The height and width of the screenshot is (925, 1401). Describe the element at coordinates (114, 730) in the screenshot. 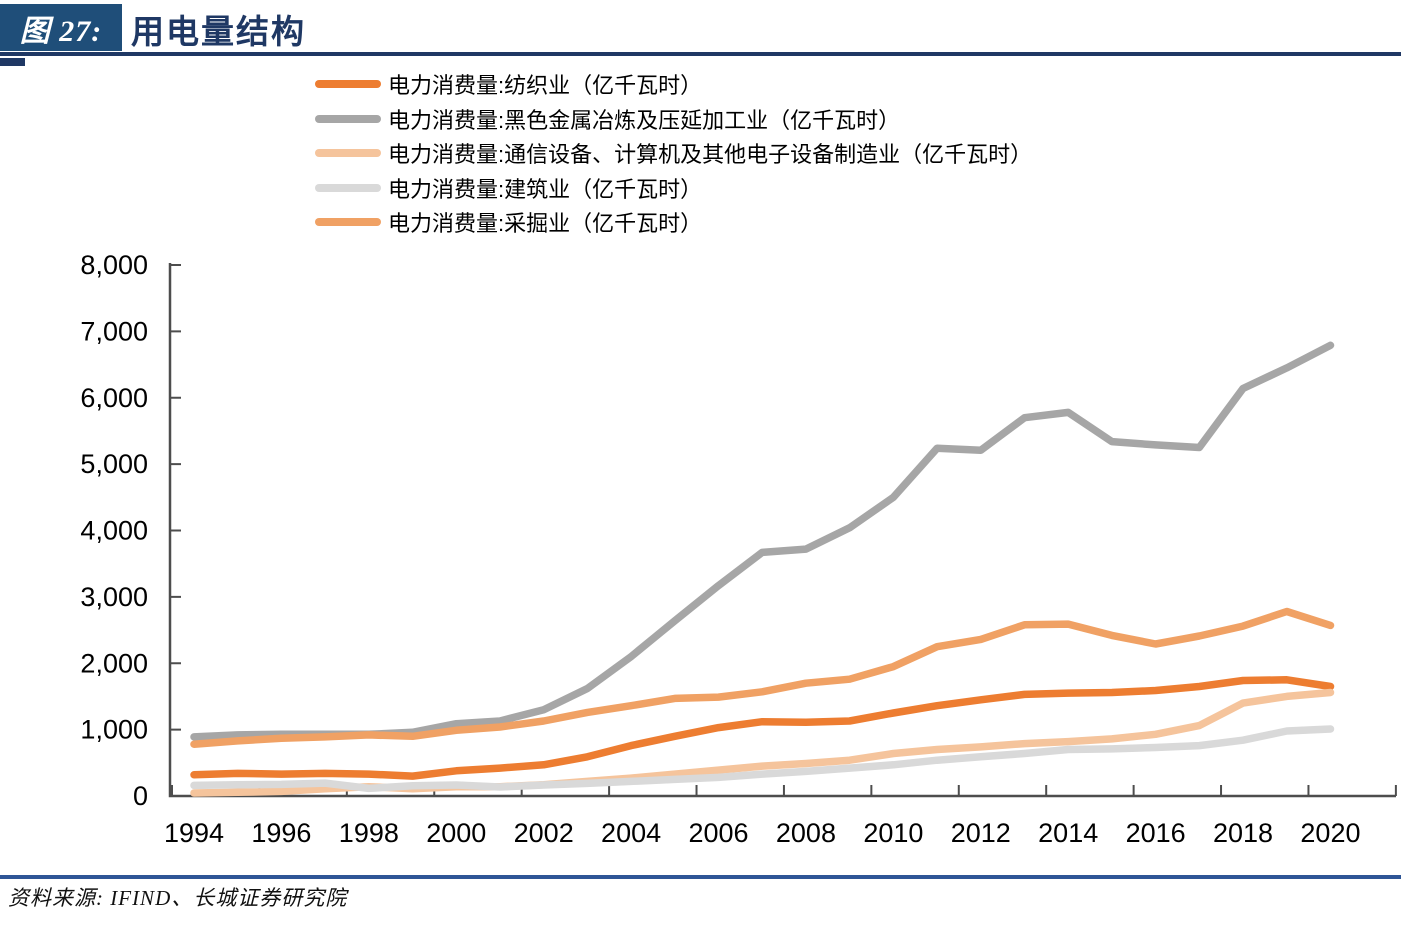

I see `y-axis-tick-label: 1,000` at that location.